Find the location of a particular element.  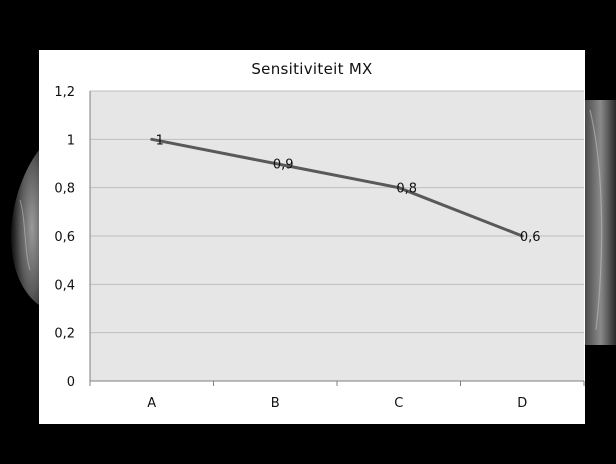

data-label: 0,6 is located at coordinates (530, 237).